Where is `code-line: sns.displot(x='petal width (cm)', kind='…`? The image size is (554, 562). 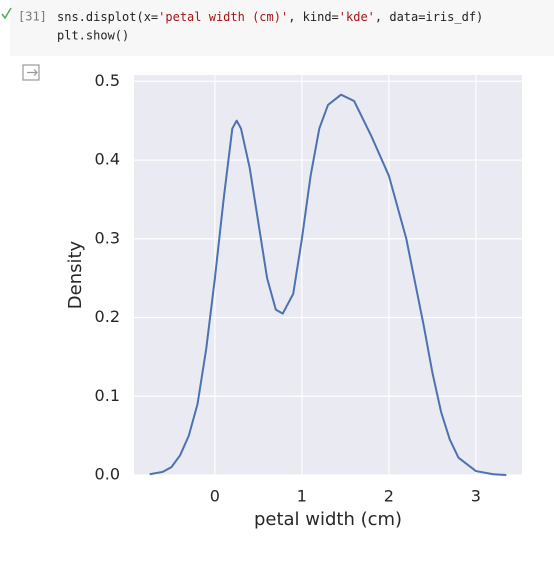 code-line: sns.displot(x='petal width (cm)', kind='… is located at coordinates (270, 17).